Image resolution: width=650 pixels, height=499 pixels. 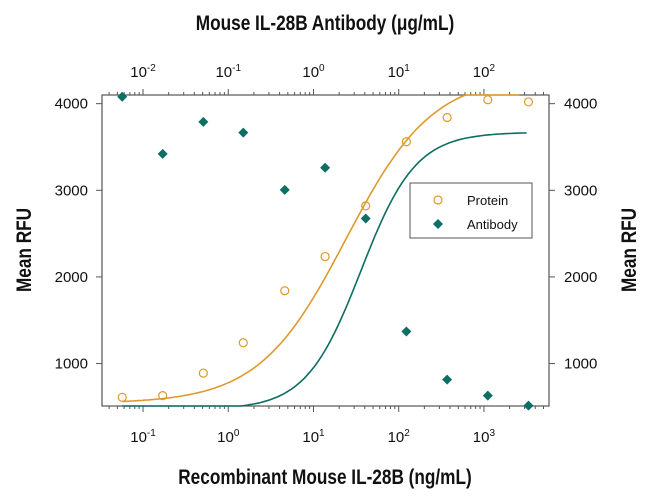 I want to click on x-axis-tick-label: 10¹, so click(x=313, y=437).